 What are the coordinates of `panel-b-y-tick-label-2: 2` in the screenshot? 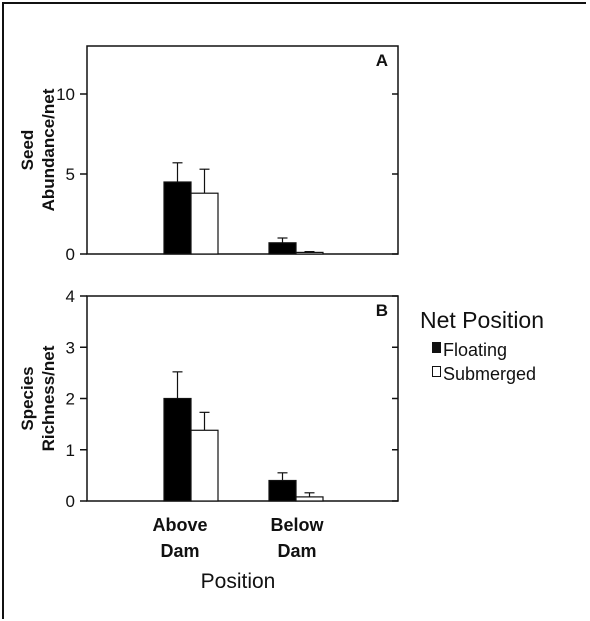 It's located at (70, 399).